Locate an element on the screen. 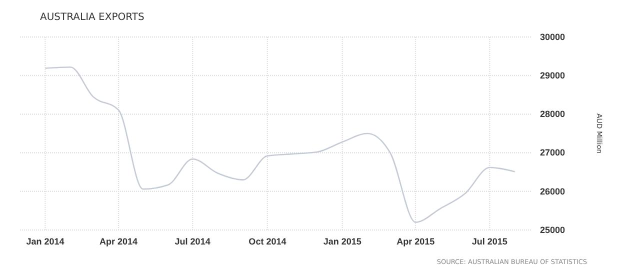 Image resolution: width=627 pixels, height=277 pixels. y-tick-label: 25000 is located at coordinates (553, 229).